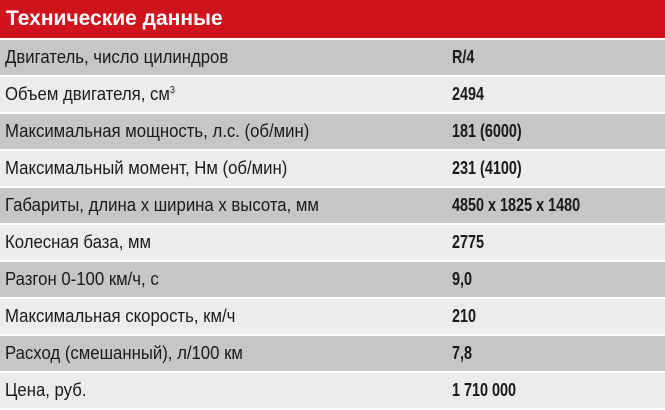 The height and width of the screenshot is (410, 665). Describe the element at coordinates (332, 19) in the screenshot. I see `table-title: Технические данные` at that location.